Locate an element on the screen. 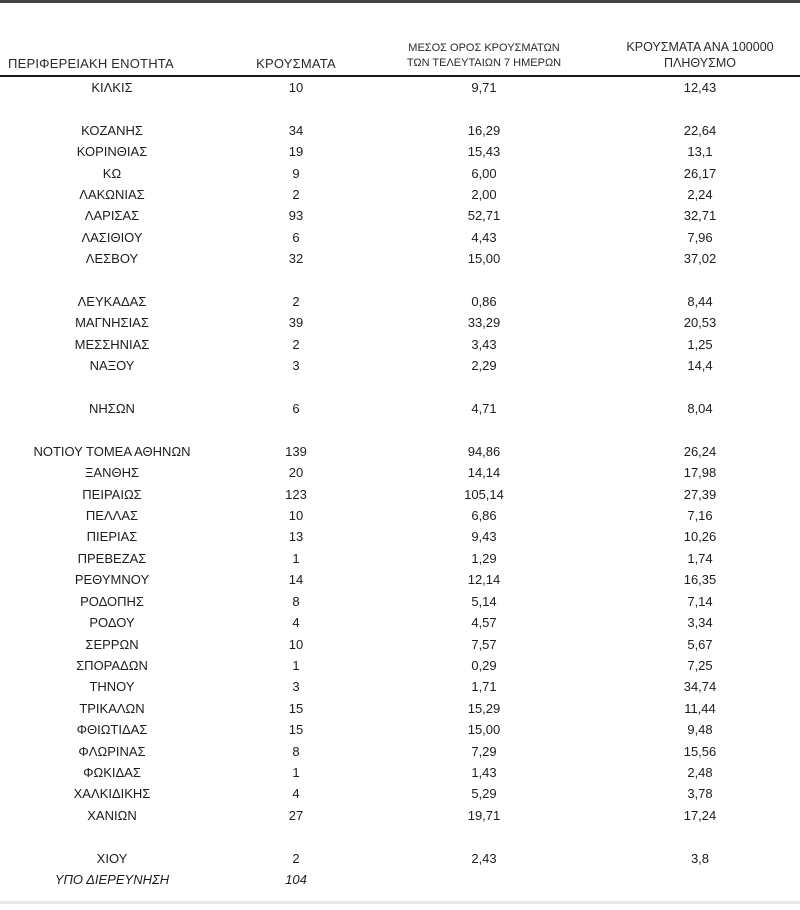  cell-per-100k: 14,4 is located at coordinates (700, 366).